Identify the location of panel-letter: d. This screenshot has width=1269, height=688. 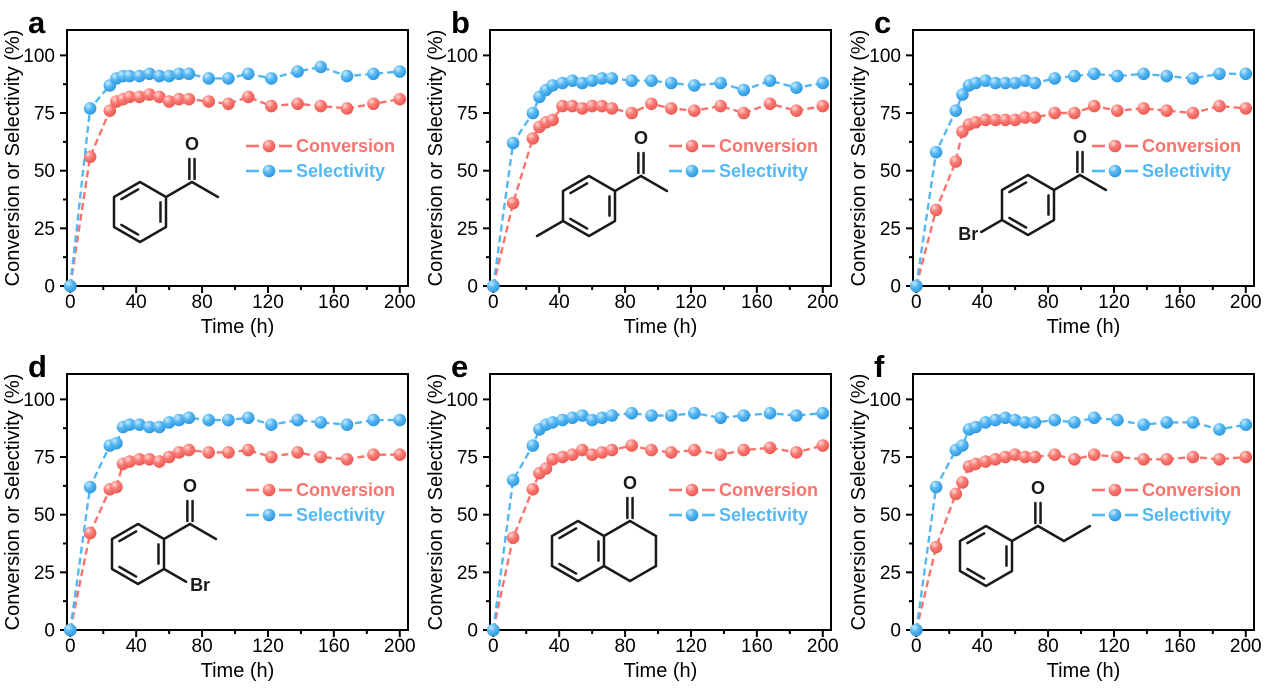
(37, 366).